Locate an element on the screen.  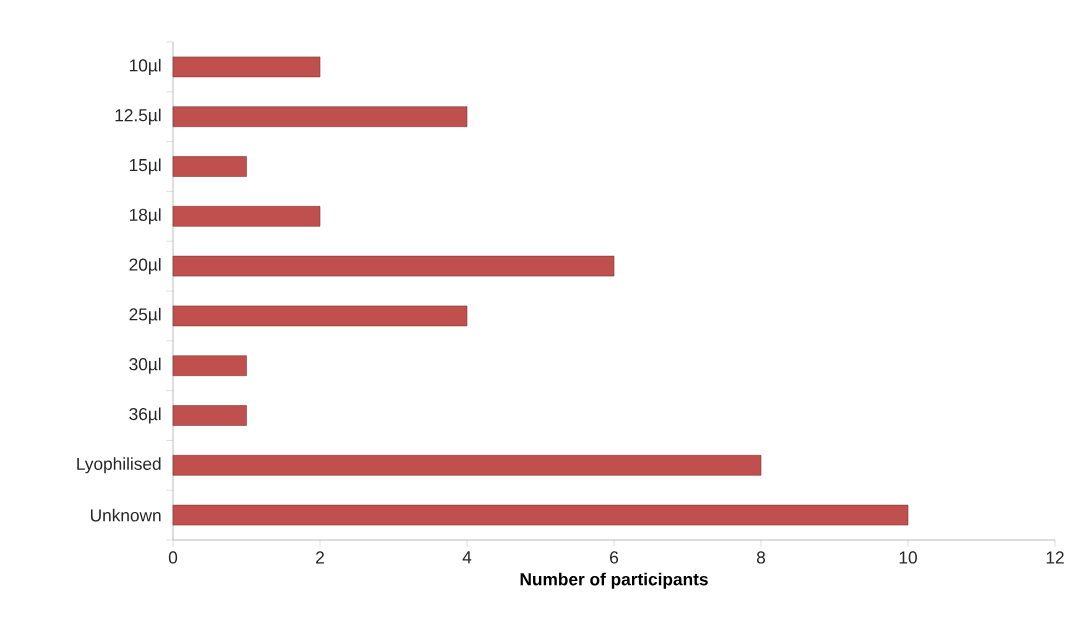
x-tick-label: 12 is located at coordinates (1055, 557).